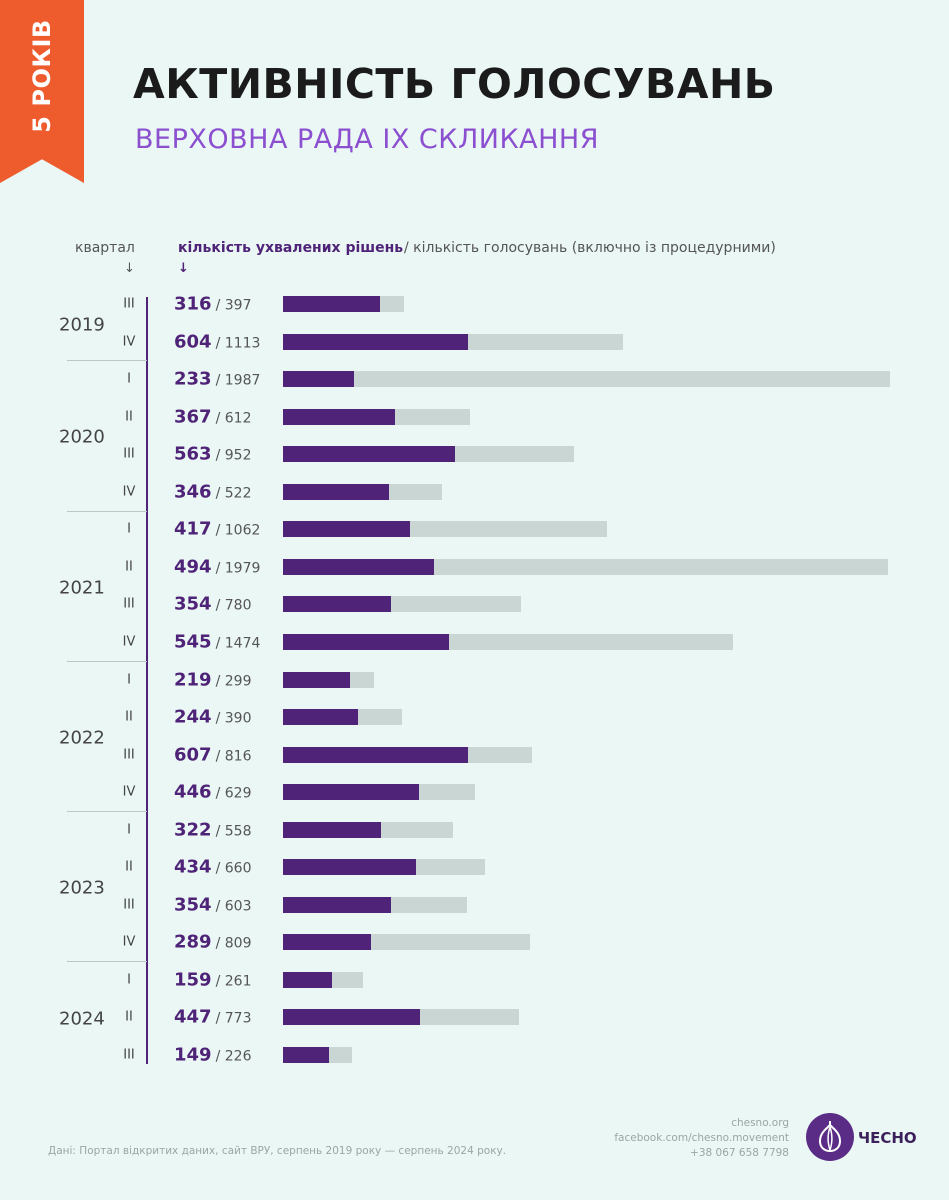  Describe the element at coordinates (212, 604) in the screenshot. I see `value-label: 354/ 780` at that location.